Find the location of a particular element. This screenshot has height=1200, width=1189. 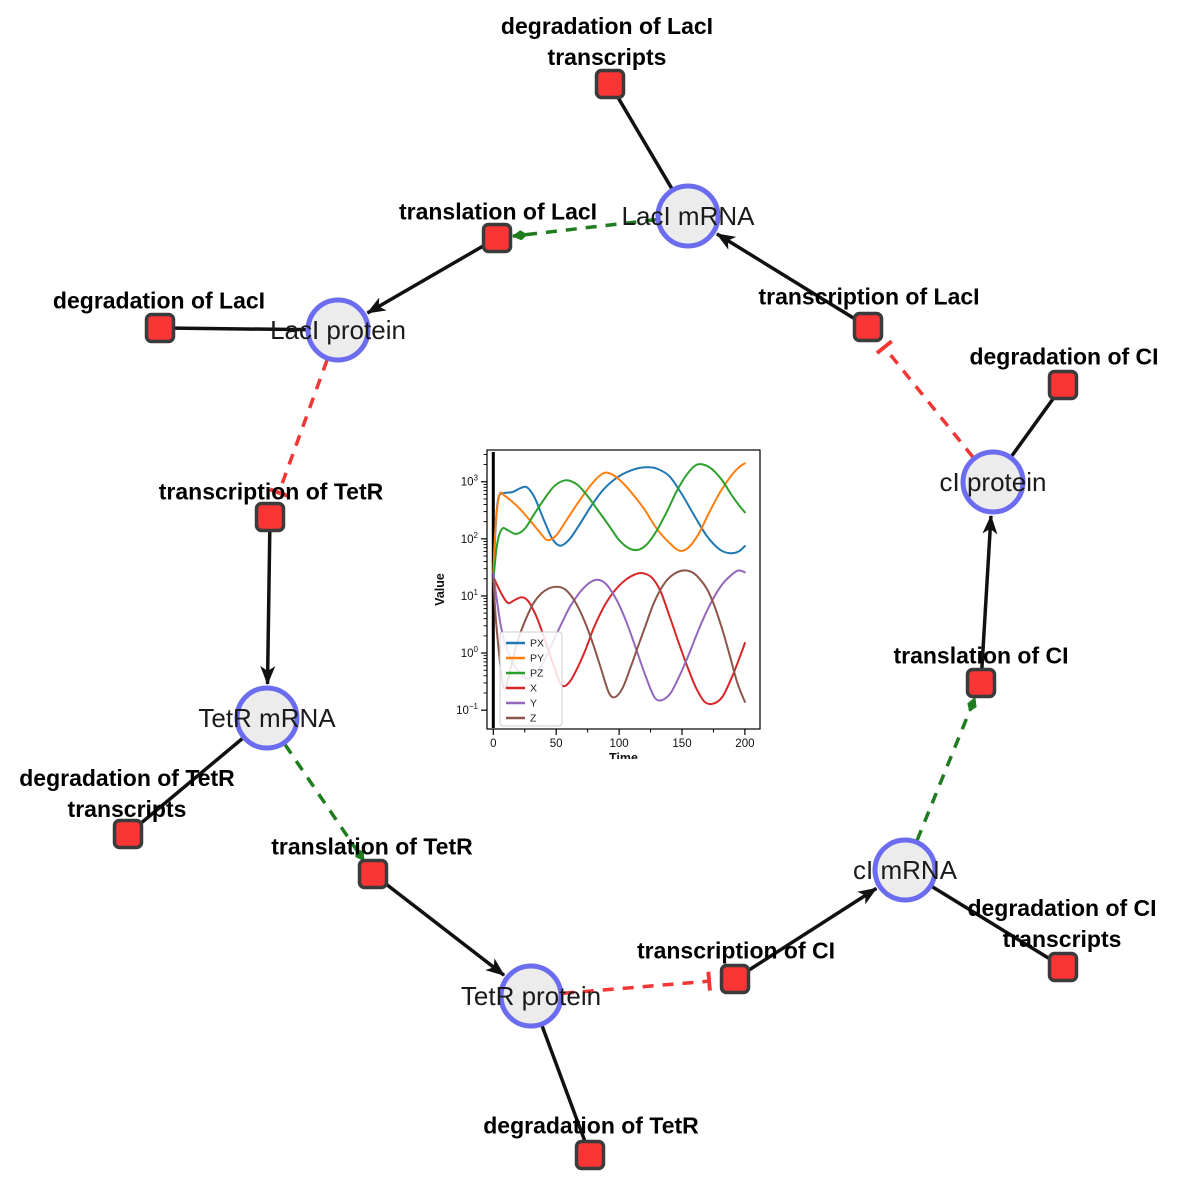

series-line-PZ is located at coordinates (619, 523).